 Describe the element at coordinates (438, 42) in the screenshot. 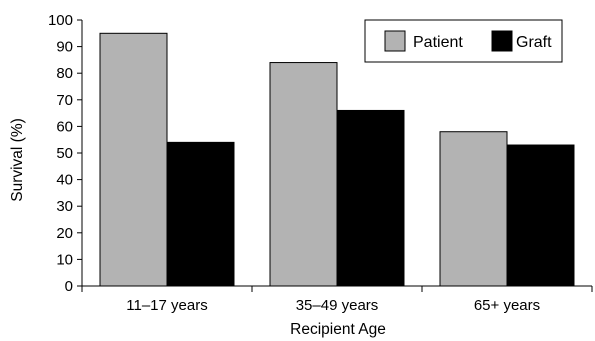

I see `legend-label-patient: Patient` at that location.